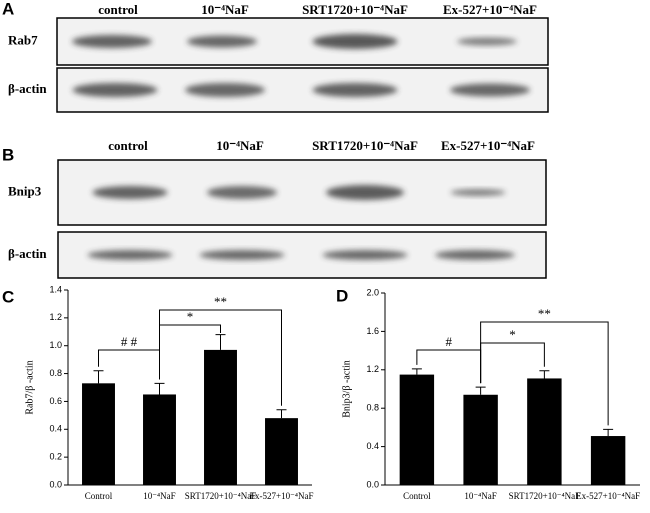  What do you see at coordinates (372, 331) in the screenshot?
I see `y-tick-label: 1.6` at bounding box center [372, 331].